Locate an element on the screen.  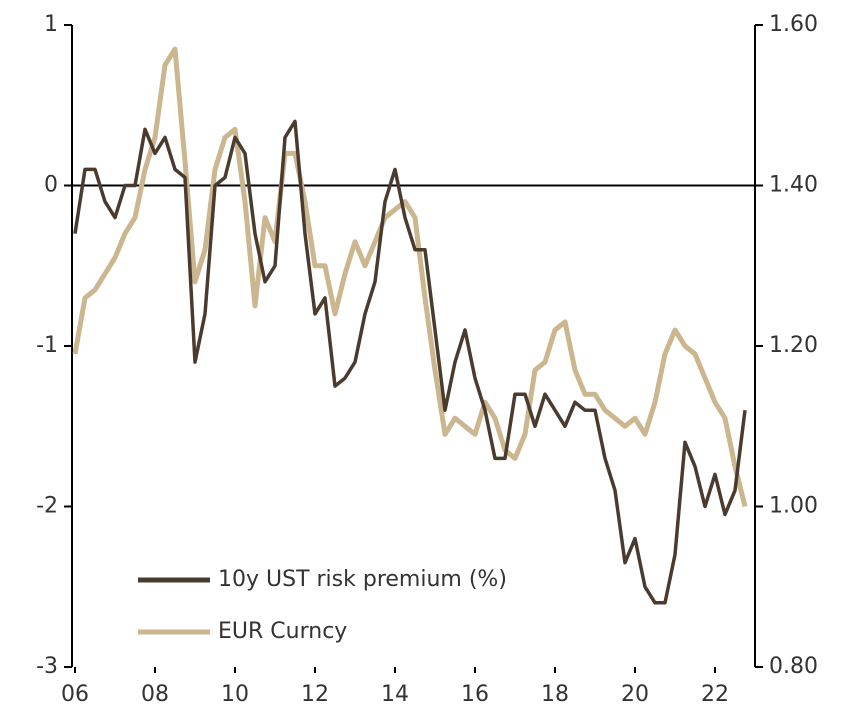
x-tick-label: 16 is located at coordinates (475, 694).